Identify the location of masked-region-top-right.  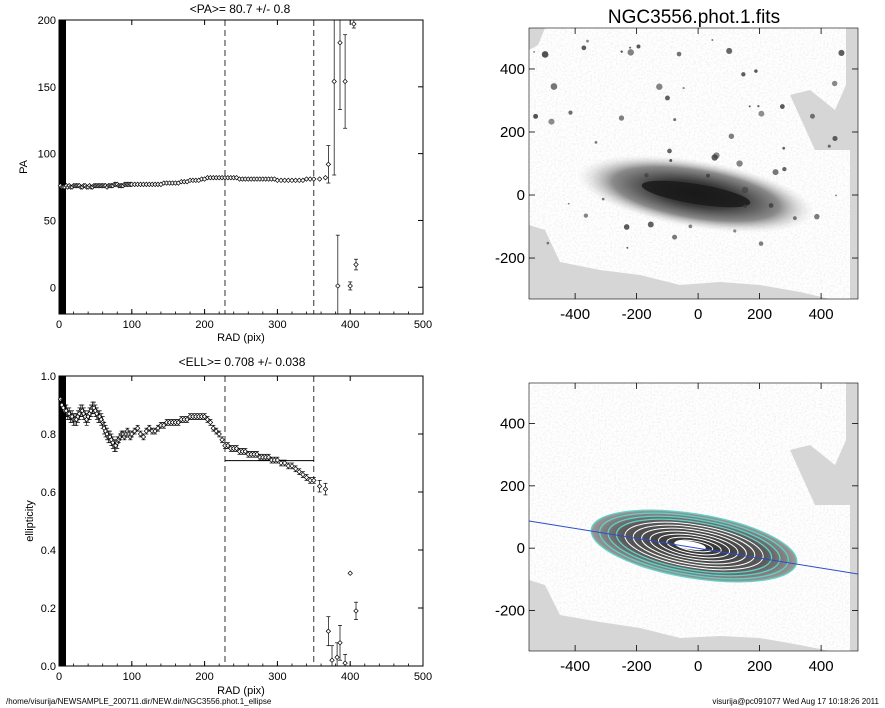
(824, 163).